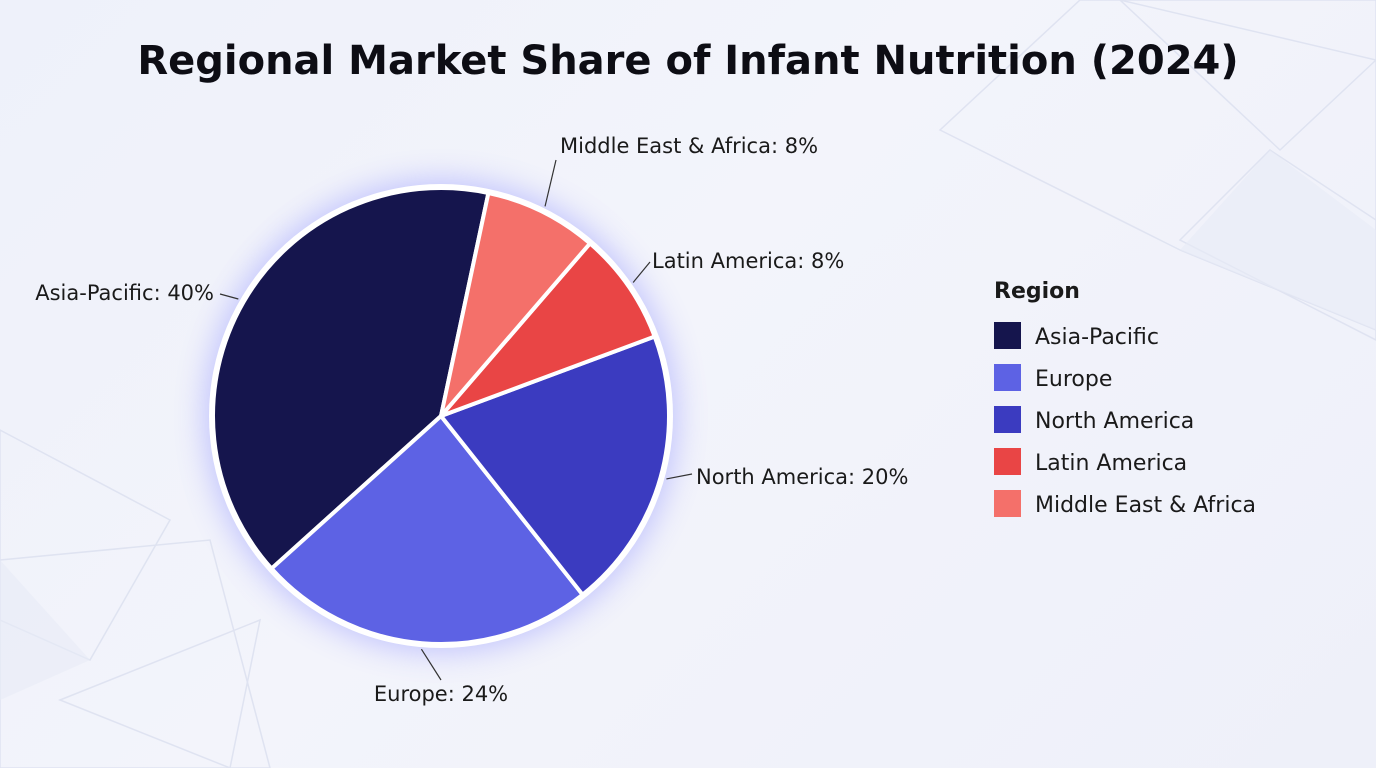 The width and height of the screenshot is (1376, 768). Describe the element at coordinates (802, 477) in the screenshot. I see `slice-label: North America: 20%` at that location.